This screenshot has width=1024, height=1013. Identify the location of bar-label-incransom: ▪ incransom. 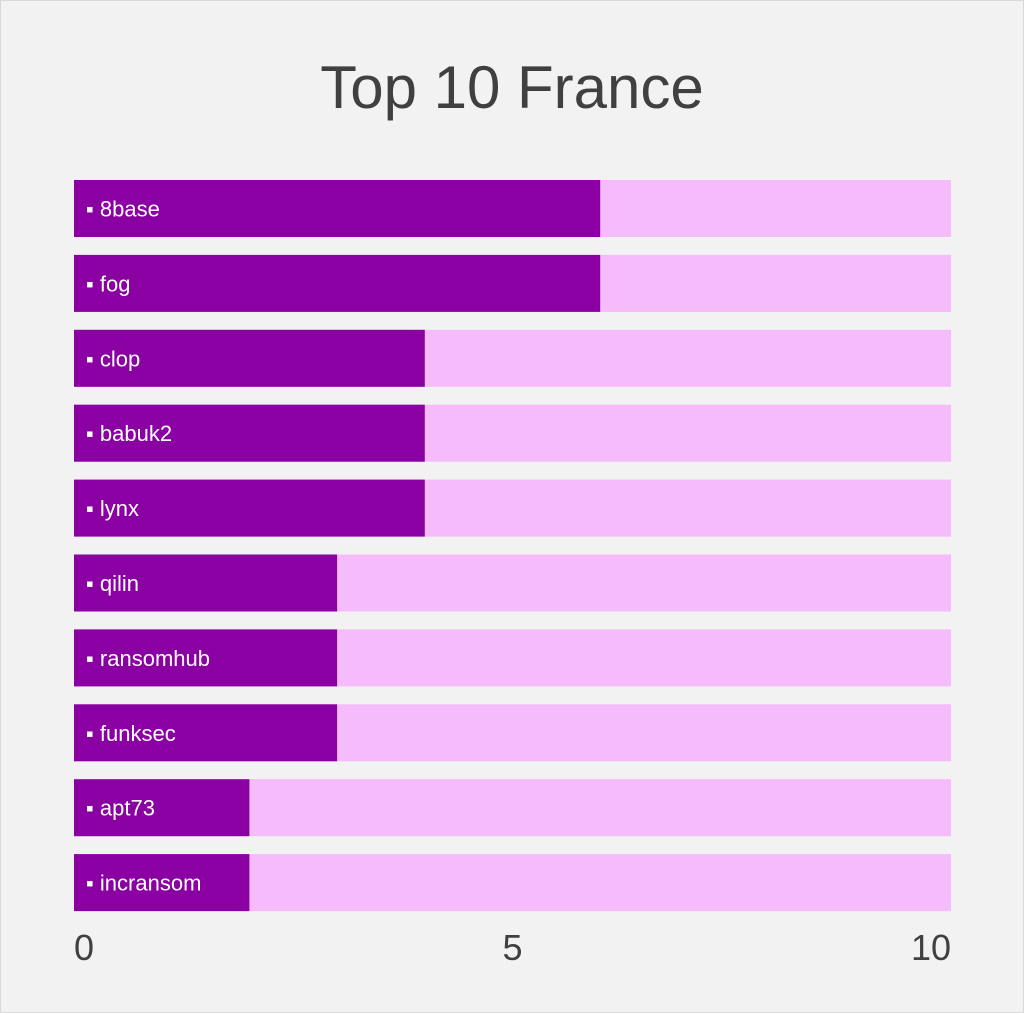
(143, 883).